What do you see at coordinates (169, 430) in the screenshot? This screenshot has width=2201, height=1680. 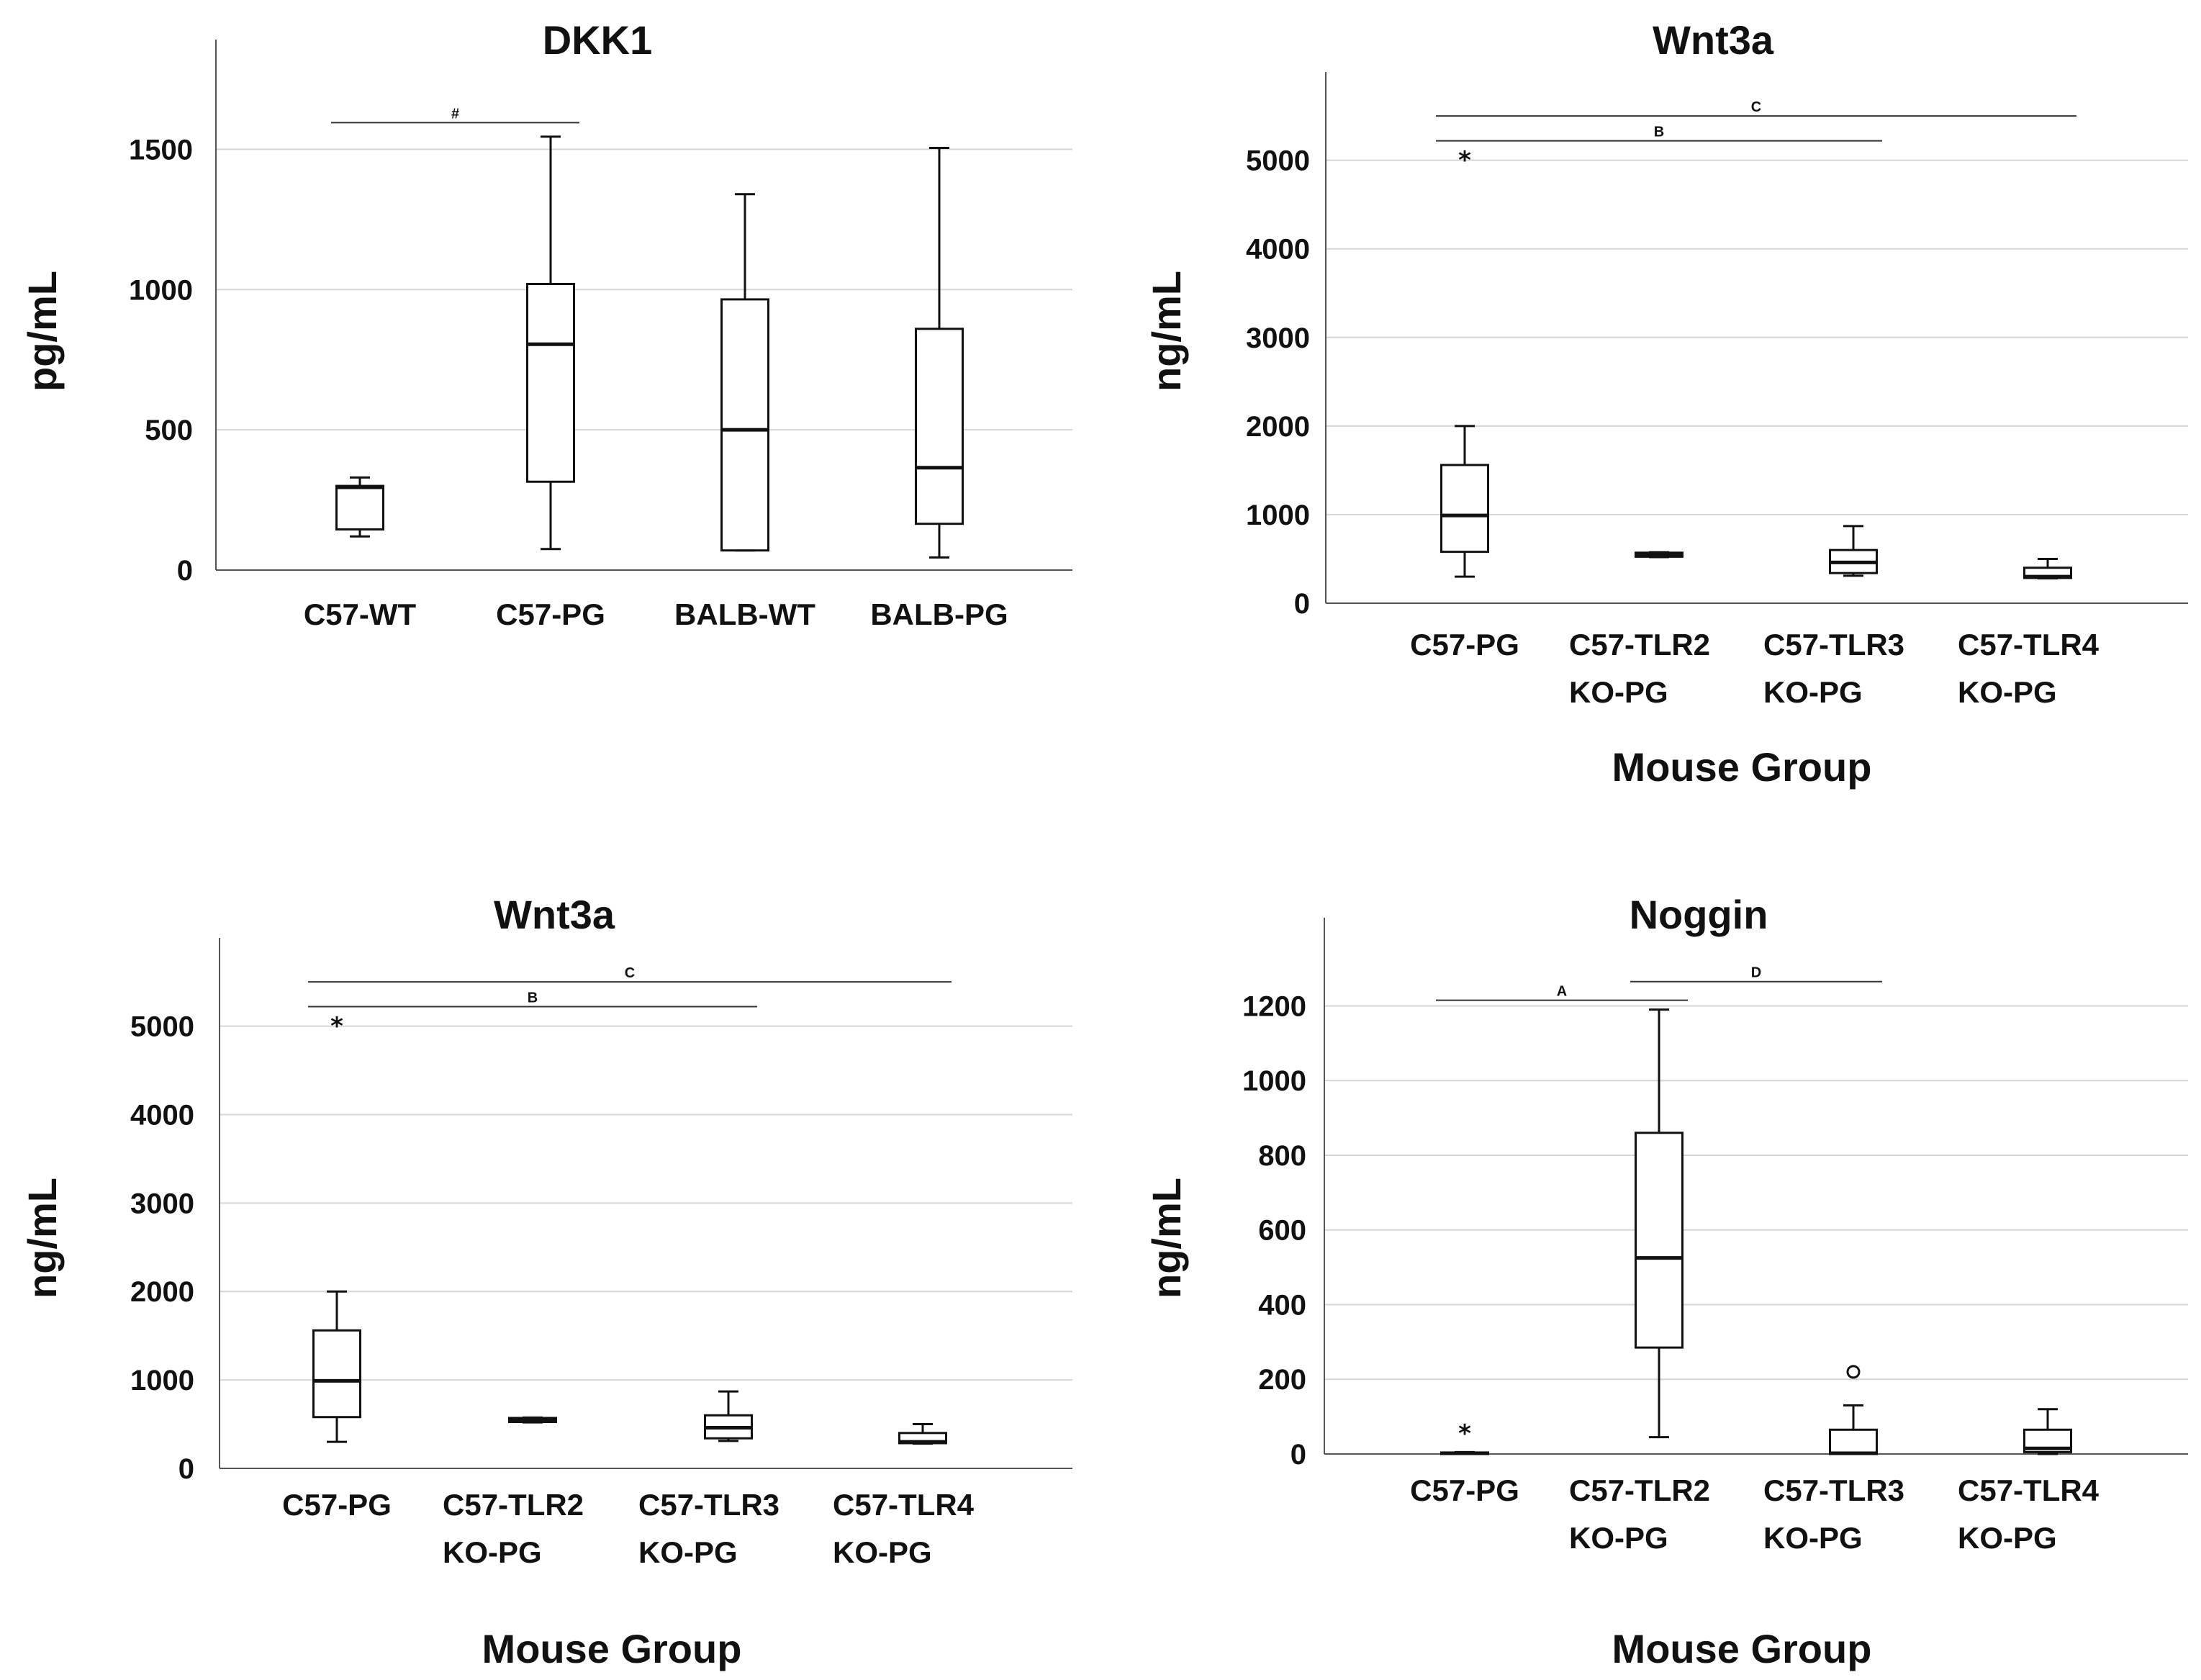 I see `y-tick-label: 500` at bounding box center [169, 430].